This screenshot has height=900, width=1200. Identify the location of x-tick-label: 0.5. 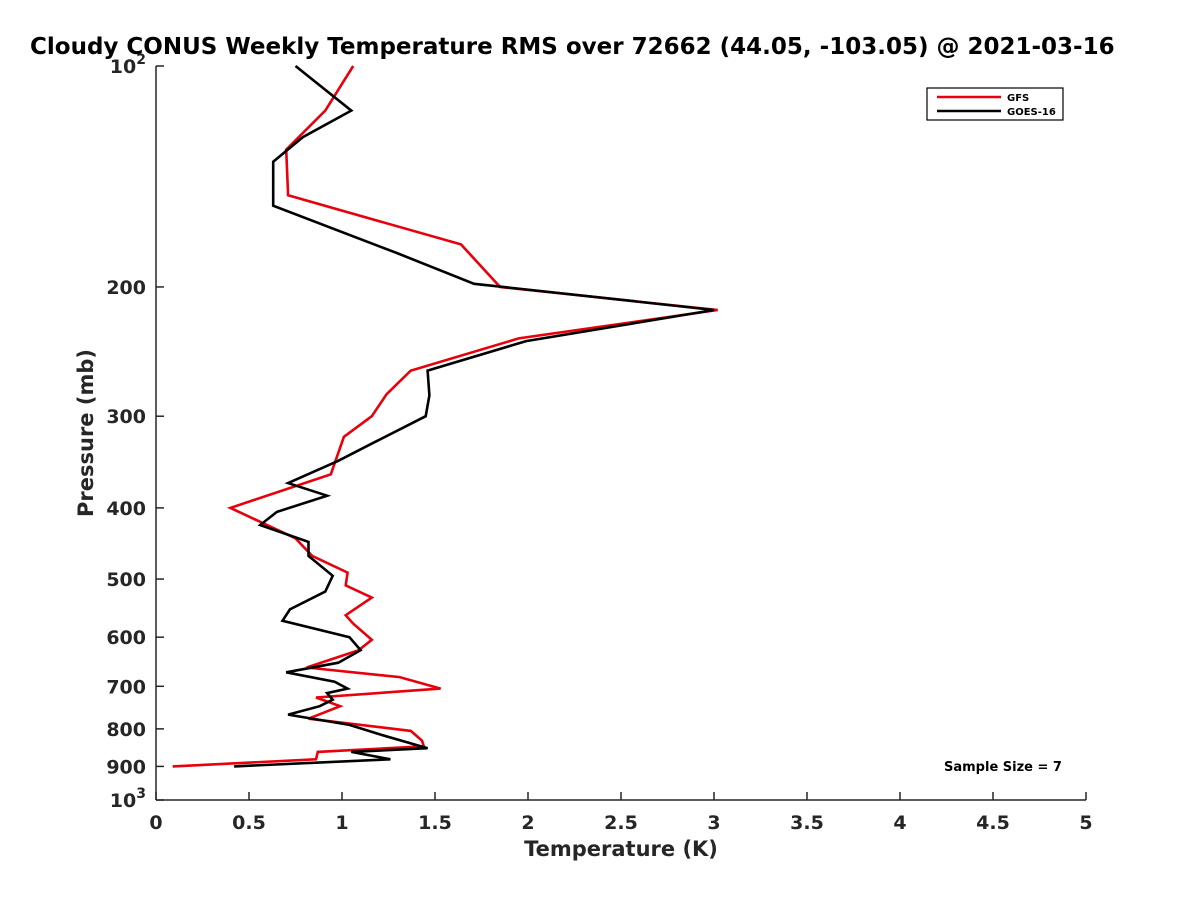
(249, 823).